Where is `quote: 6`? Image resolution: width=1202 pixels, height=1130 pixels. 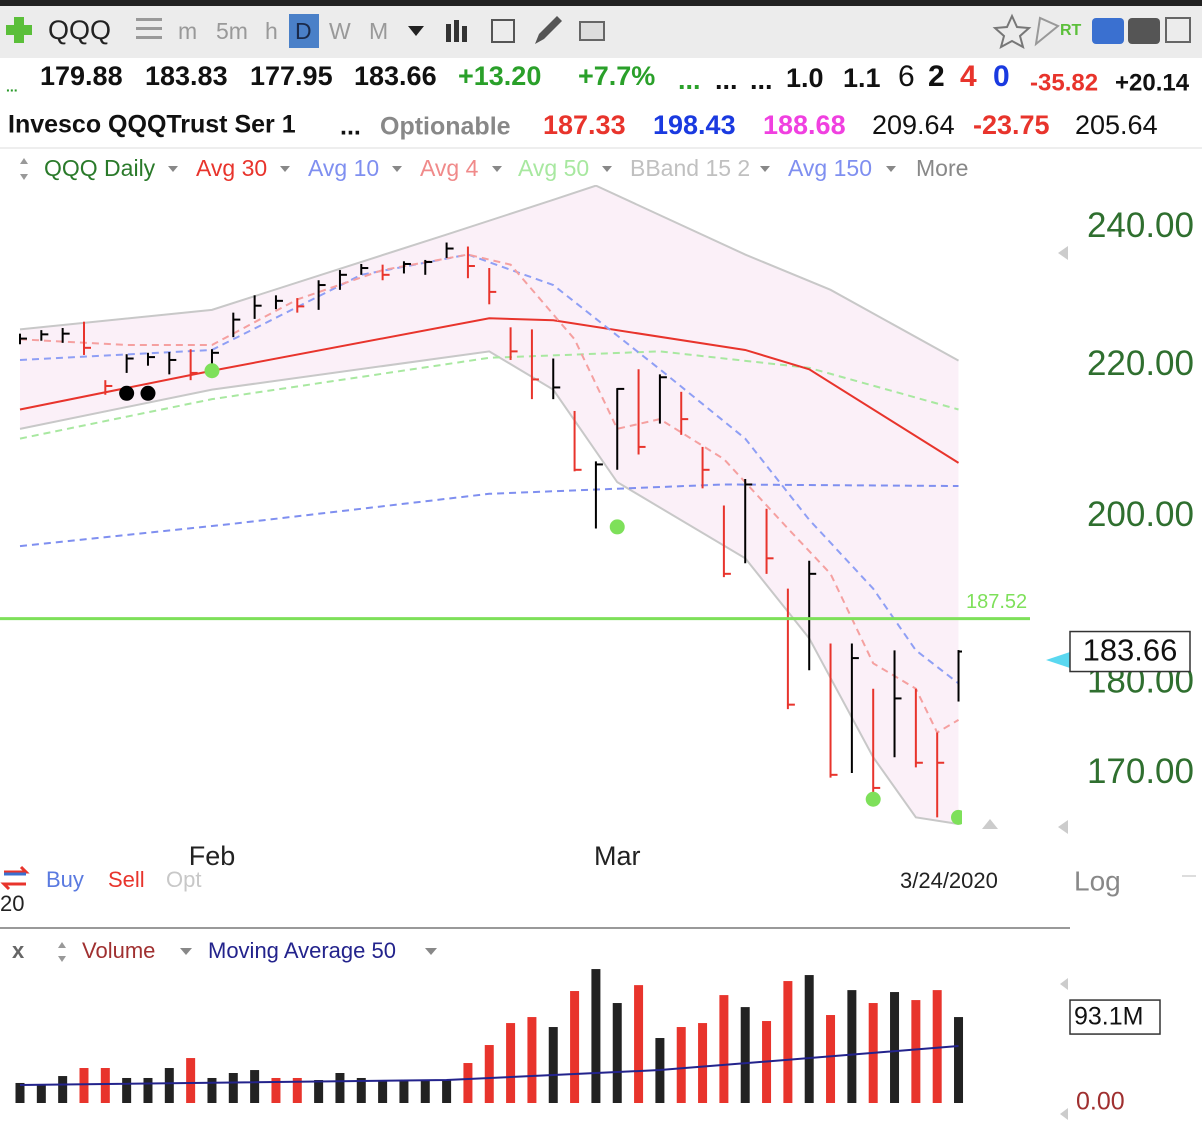 quote: 6 is located at coordinates (906, 76).